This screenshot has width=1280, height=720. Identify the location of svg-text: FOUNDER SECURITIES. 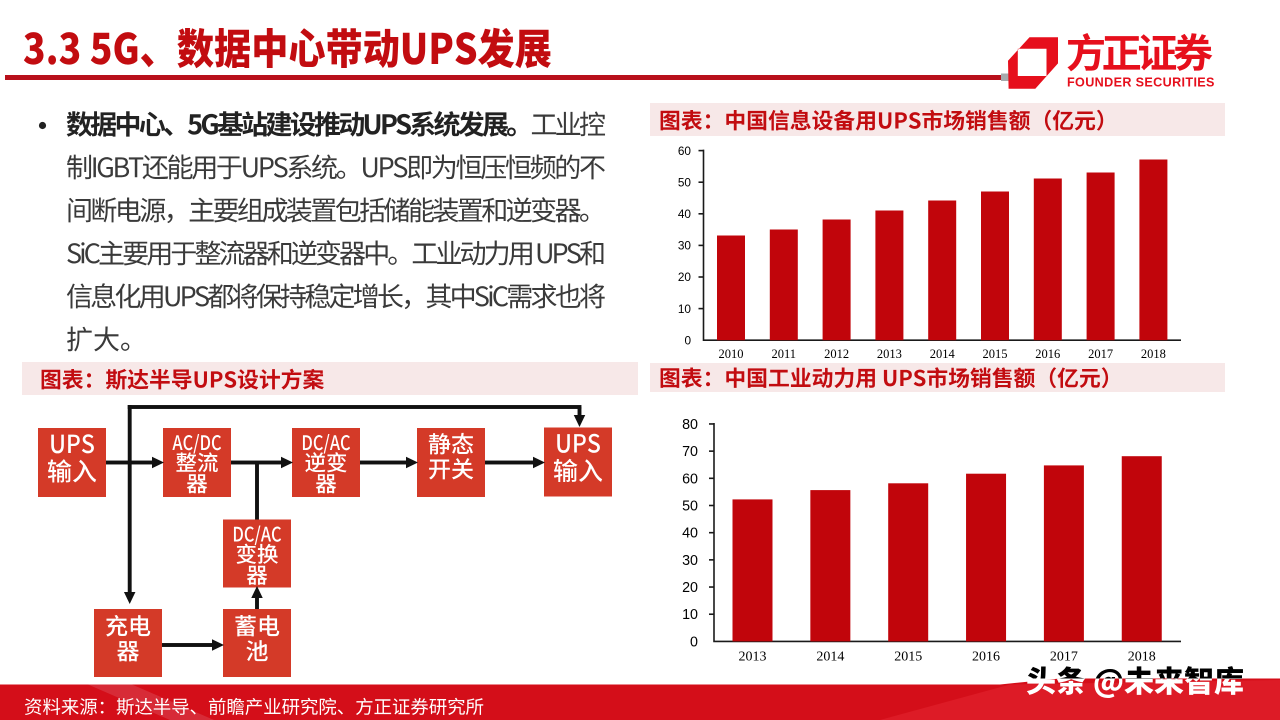
(1141, 83).